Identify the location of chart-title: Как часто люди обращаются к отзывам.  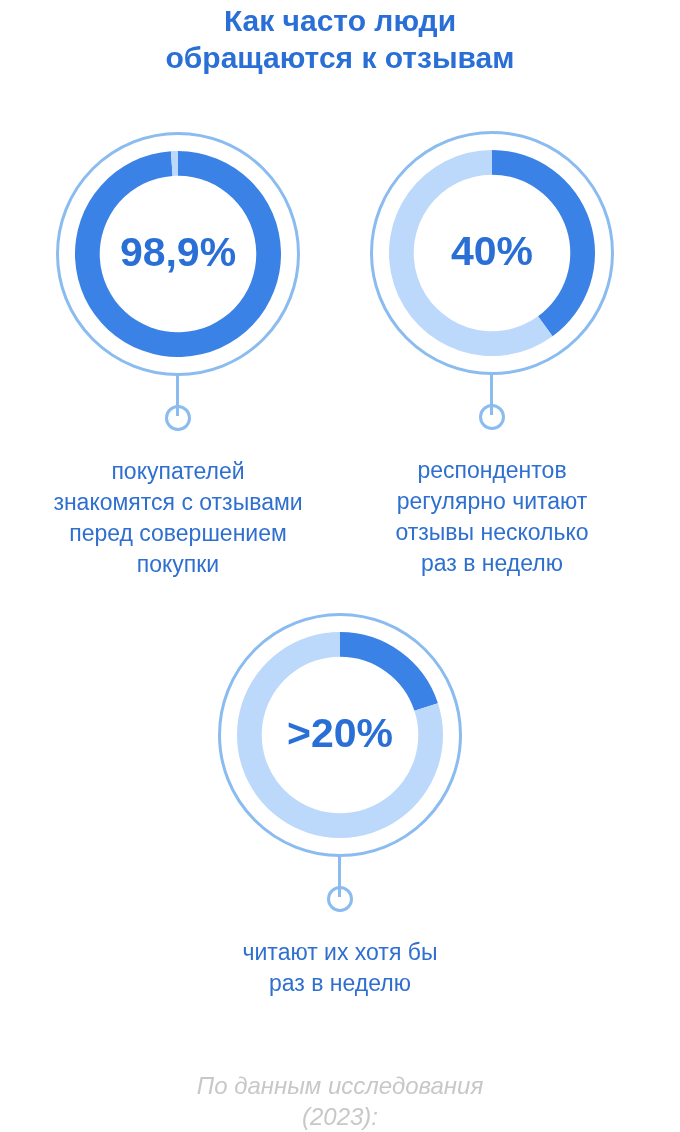
(340, 39).